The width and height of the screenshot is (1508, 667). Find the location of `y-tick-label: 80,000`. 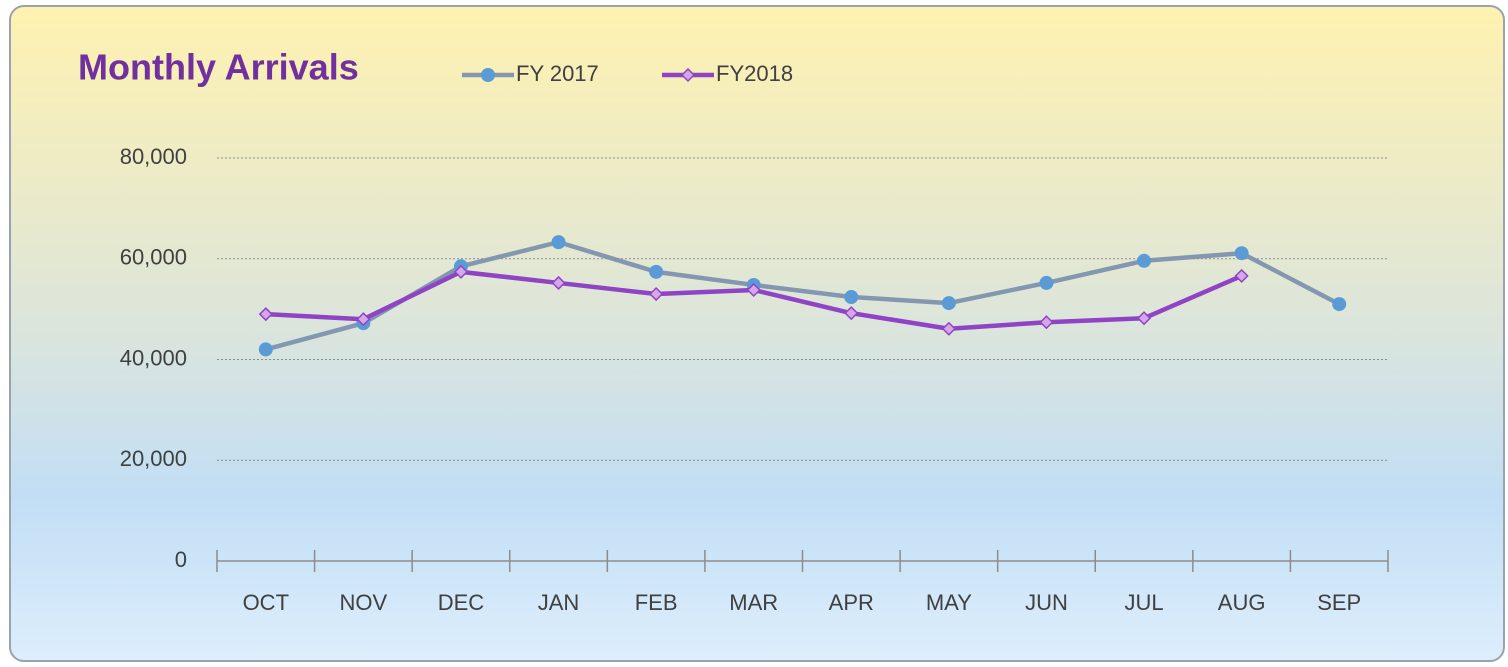

y-tick-label: 80,000 is located at coordinates (153, 156).